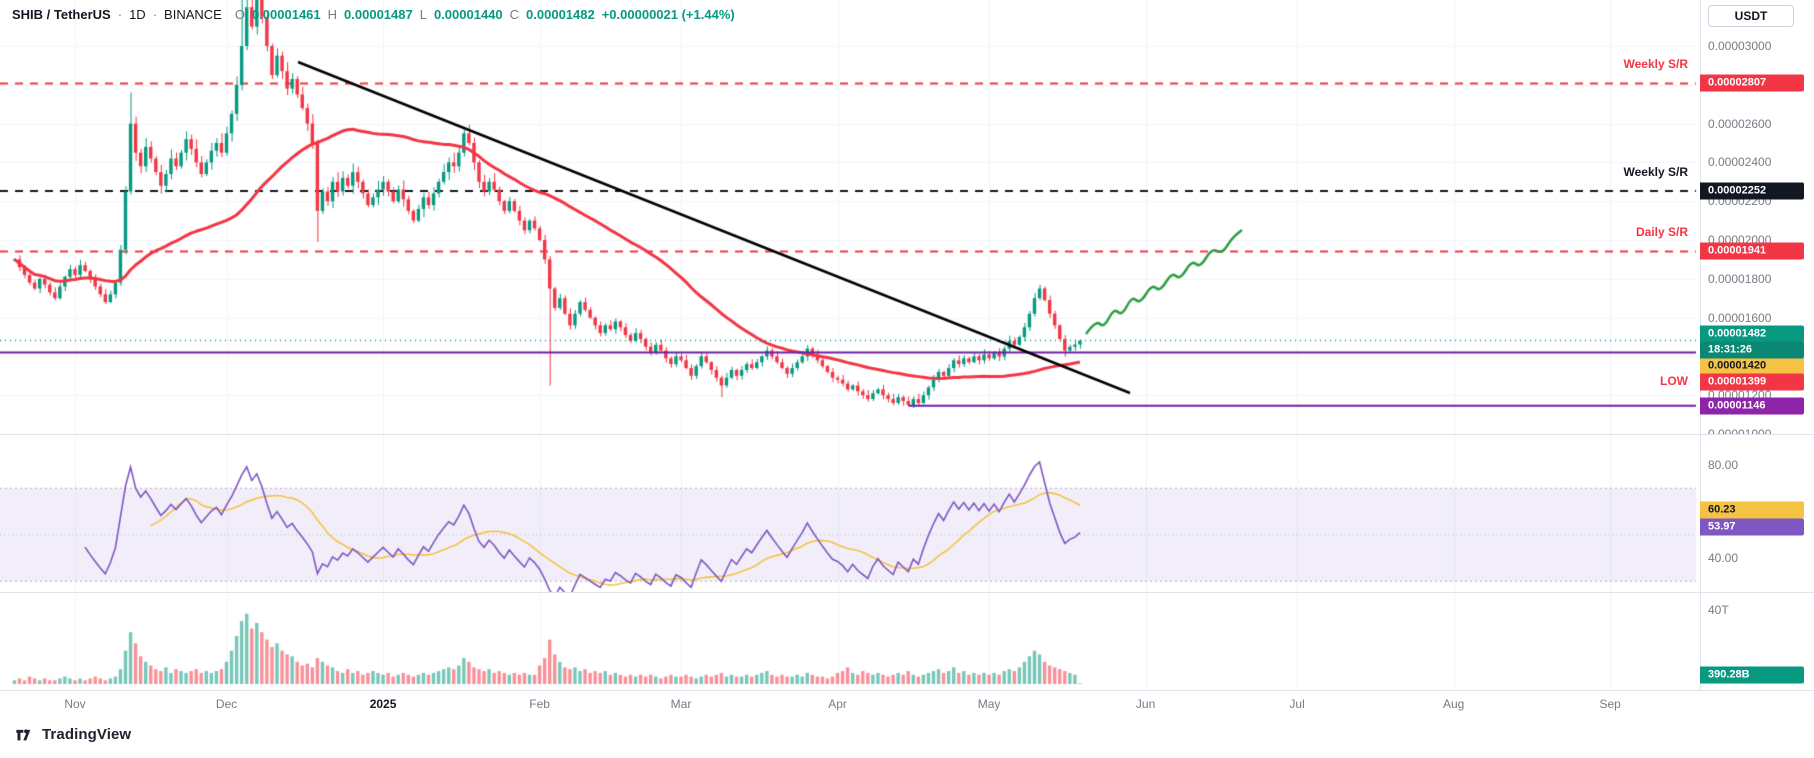 Image resolution: width=1814 pixels, height=758 pixels. I want to click on tradingview-logo-text: TradingView, so click(87, 734).